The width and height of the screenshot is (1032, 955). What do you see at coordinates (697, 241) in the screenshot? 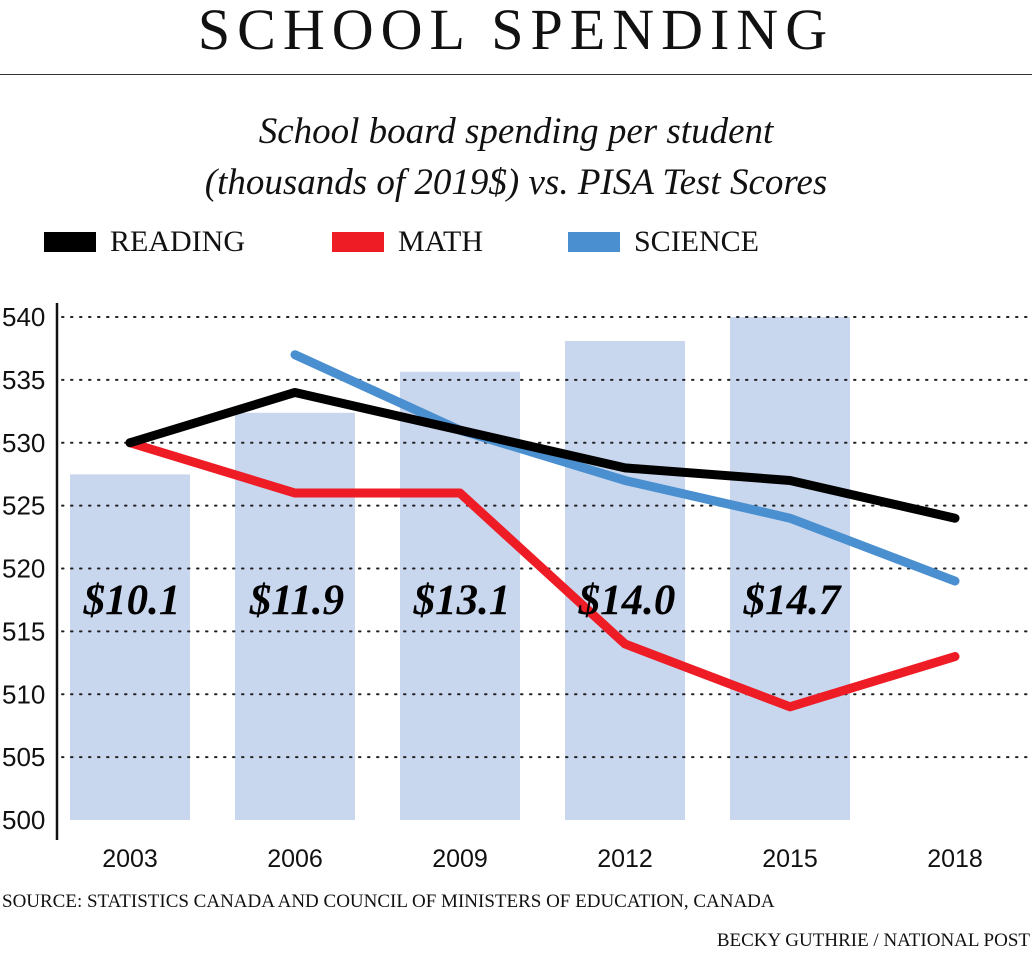
I see `legend-label-science: SCIENCE` at bounding box center [697, 241].